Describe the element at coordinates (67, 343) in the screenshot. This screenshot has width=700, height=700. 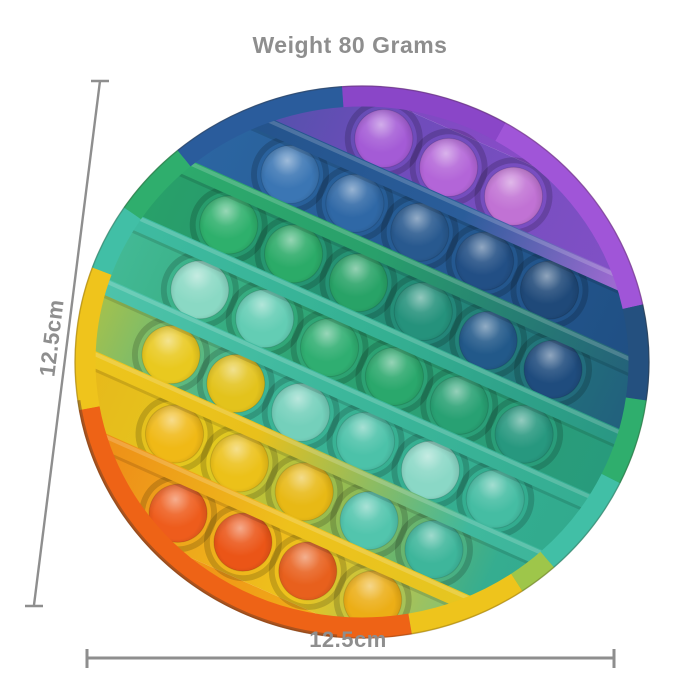
I see `vertical-dimension-line` at that location.